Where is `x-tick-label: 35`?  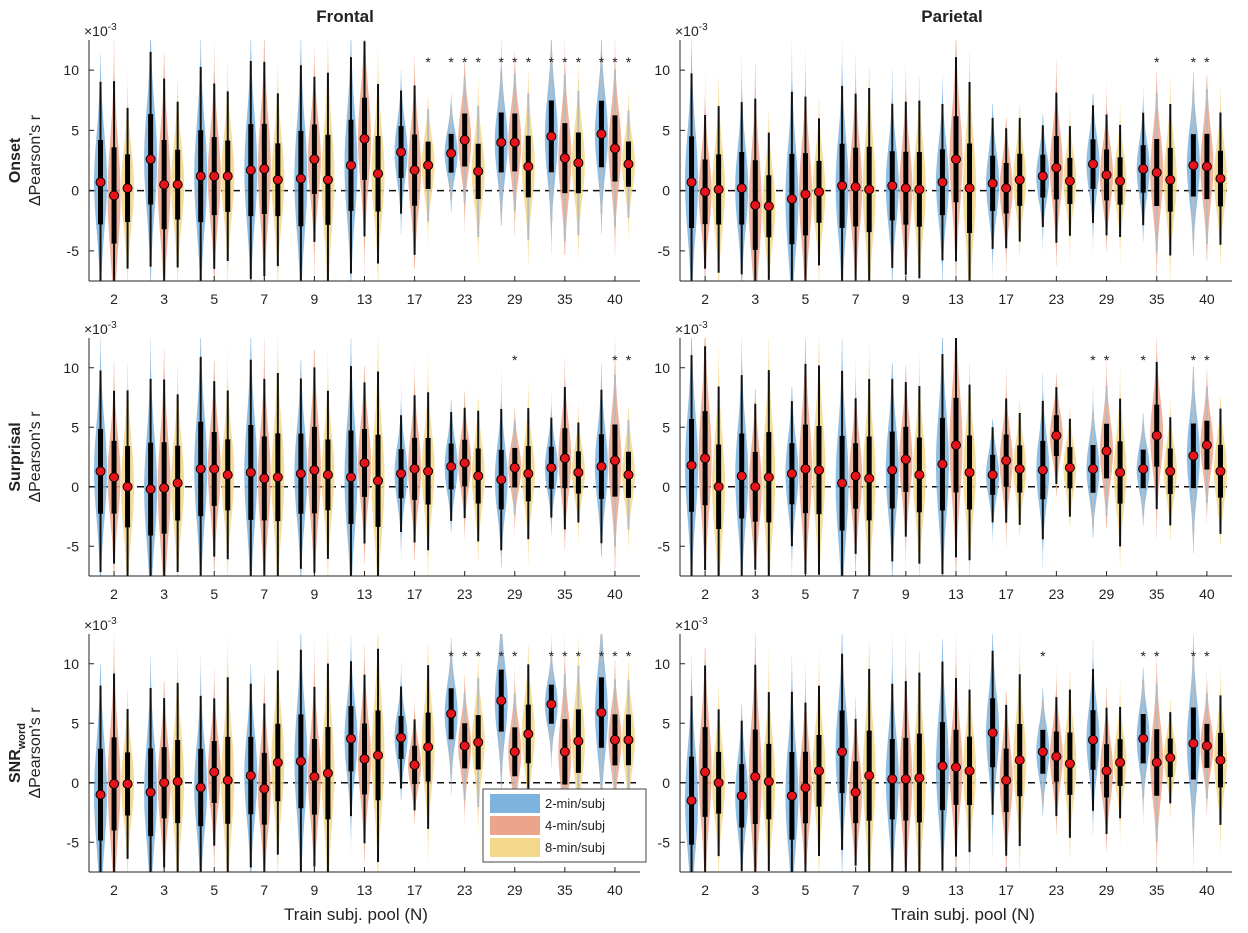 x-tick-label: 35 is located at coordinates (565, 594).